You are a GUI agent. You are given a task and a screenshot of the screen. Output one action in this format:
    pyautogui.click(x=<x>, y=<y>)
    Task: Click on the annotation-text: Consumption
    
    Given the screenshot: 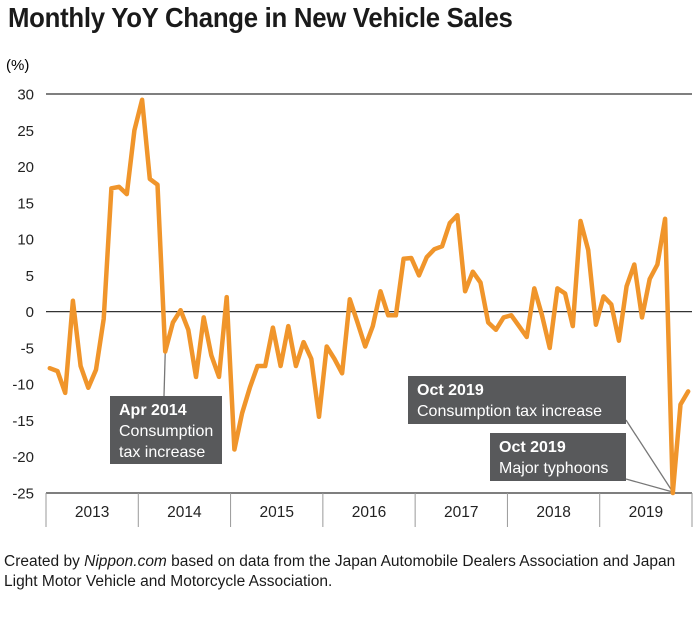 What is the action you would take?
    pyautogui.click(x=166, y=431)
    